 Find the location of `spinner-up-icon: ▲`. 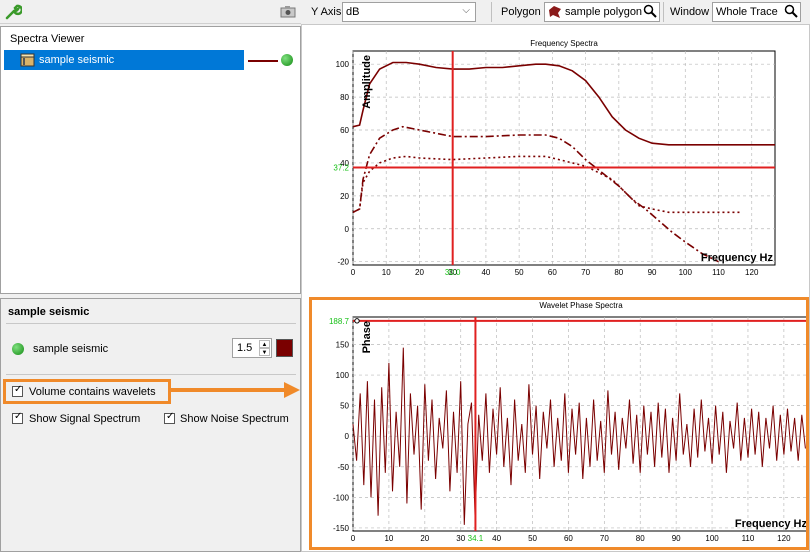

spinner-up-icon: ▲ is located at coordinates (264, 344).